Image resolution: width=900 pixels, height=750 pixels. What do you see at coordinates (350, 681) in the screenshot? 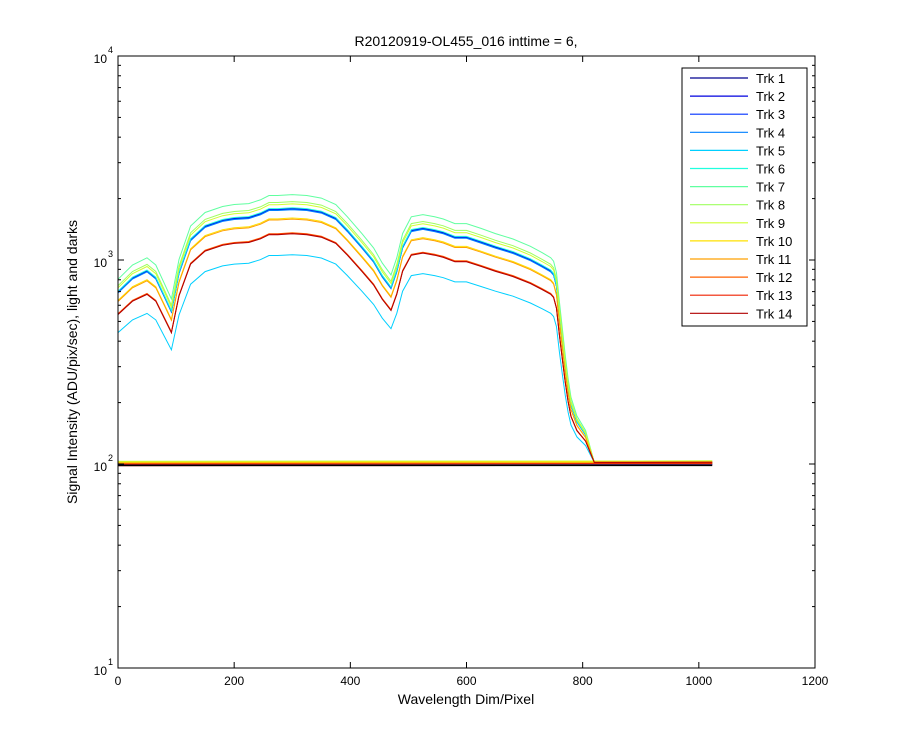
I see `x-tick-label-2: 400` at bounding box center [350, 681].